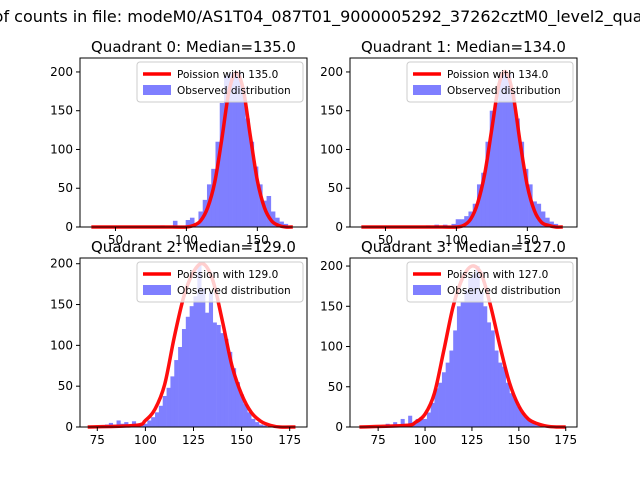 This screenshot has width=640, height=480. I want to click on panel-title: Quadrant 2: Median=129.0, so click(193, 247).